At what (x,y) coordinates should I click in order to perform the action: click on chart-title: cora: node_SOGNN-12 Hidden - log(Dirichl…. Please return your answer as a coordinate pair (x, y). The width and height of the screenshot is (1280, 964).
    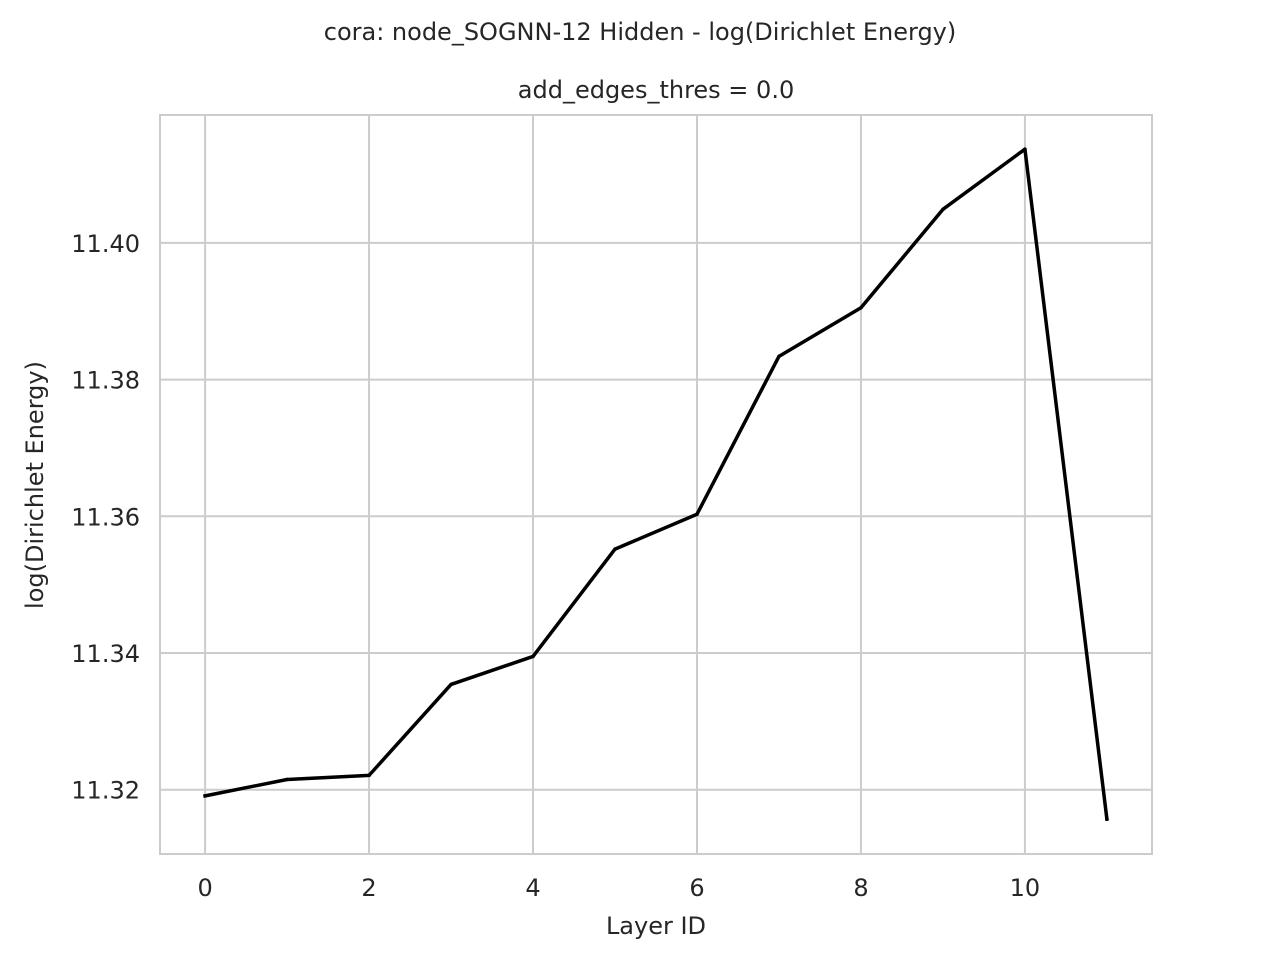
    Looking at the image, I should click on (640, 32).